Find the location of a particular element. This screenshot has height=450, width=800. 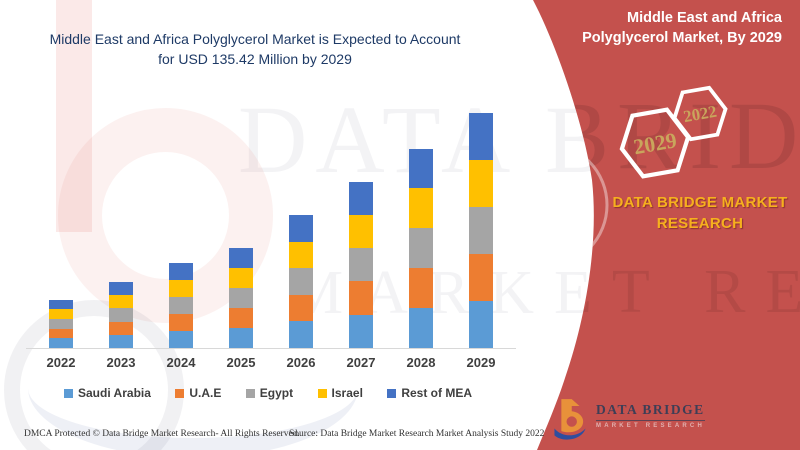

logo-text-block: DATA BRIDGE MARKET RESEARCH is located at coordinates (651, 412).